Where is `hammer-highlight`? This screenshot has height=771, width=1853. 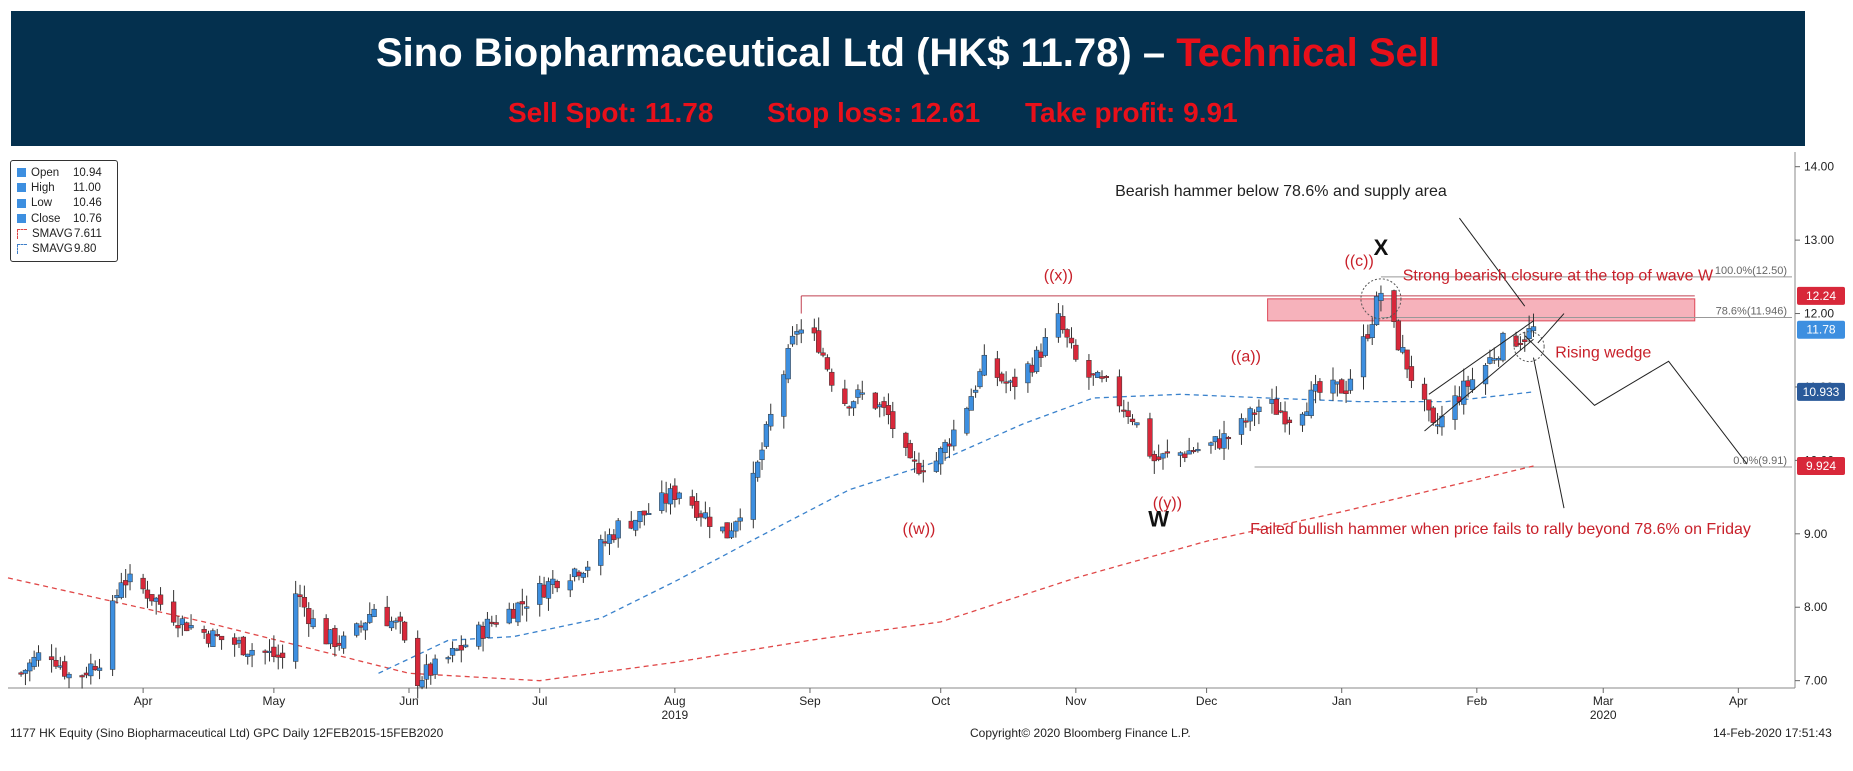 hammer-highlight is located at coordinates (1529, 347).